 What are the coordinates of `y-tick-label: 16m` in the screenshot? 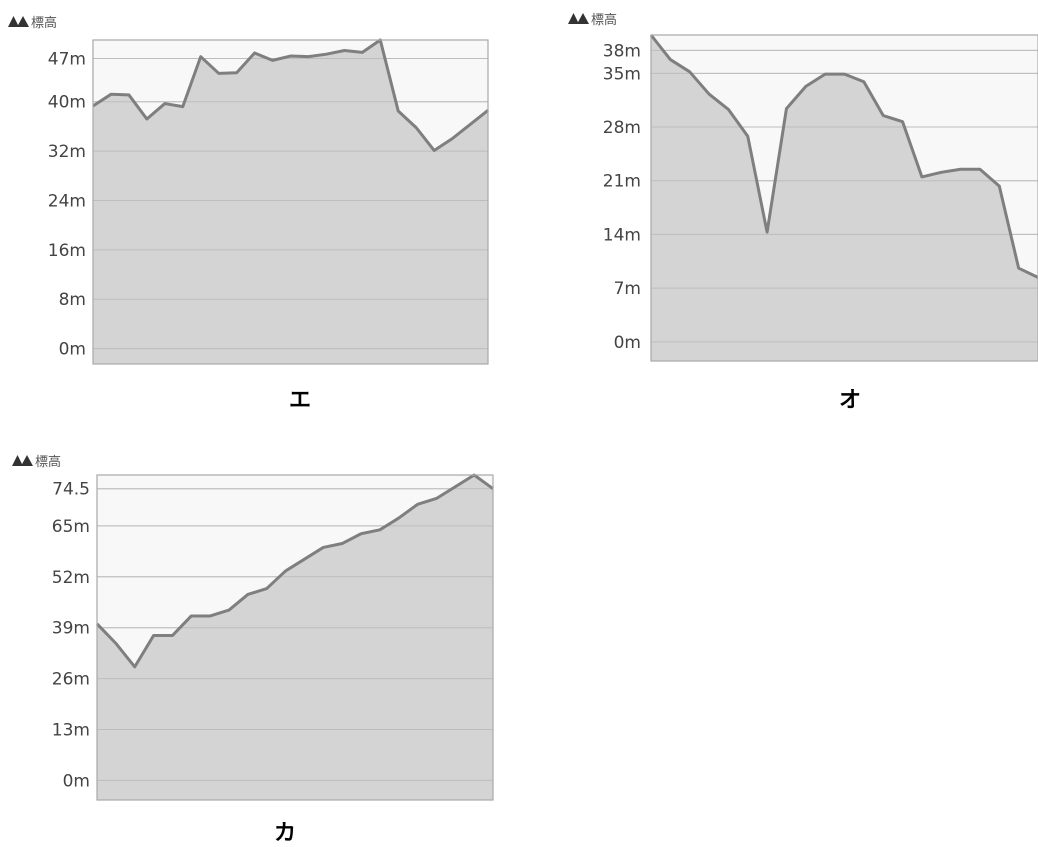 It's located at (67, 251).